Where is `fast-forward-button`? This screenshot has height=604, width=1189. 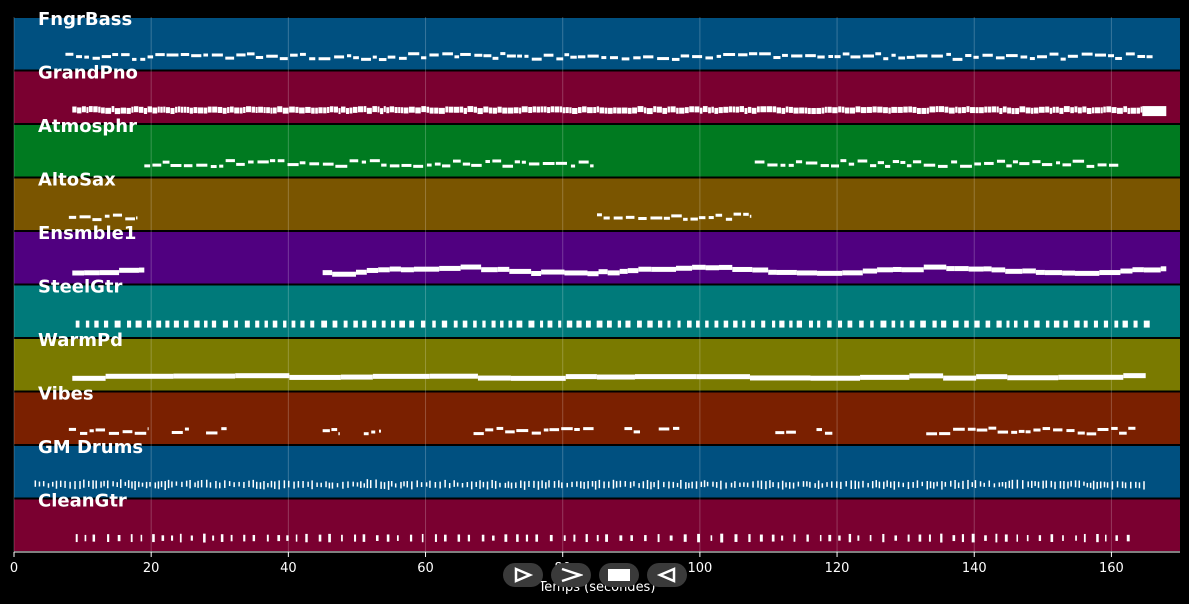
fast-forward-button is located at coordinates (571, 575).